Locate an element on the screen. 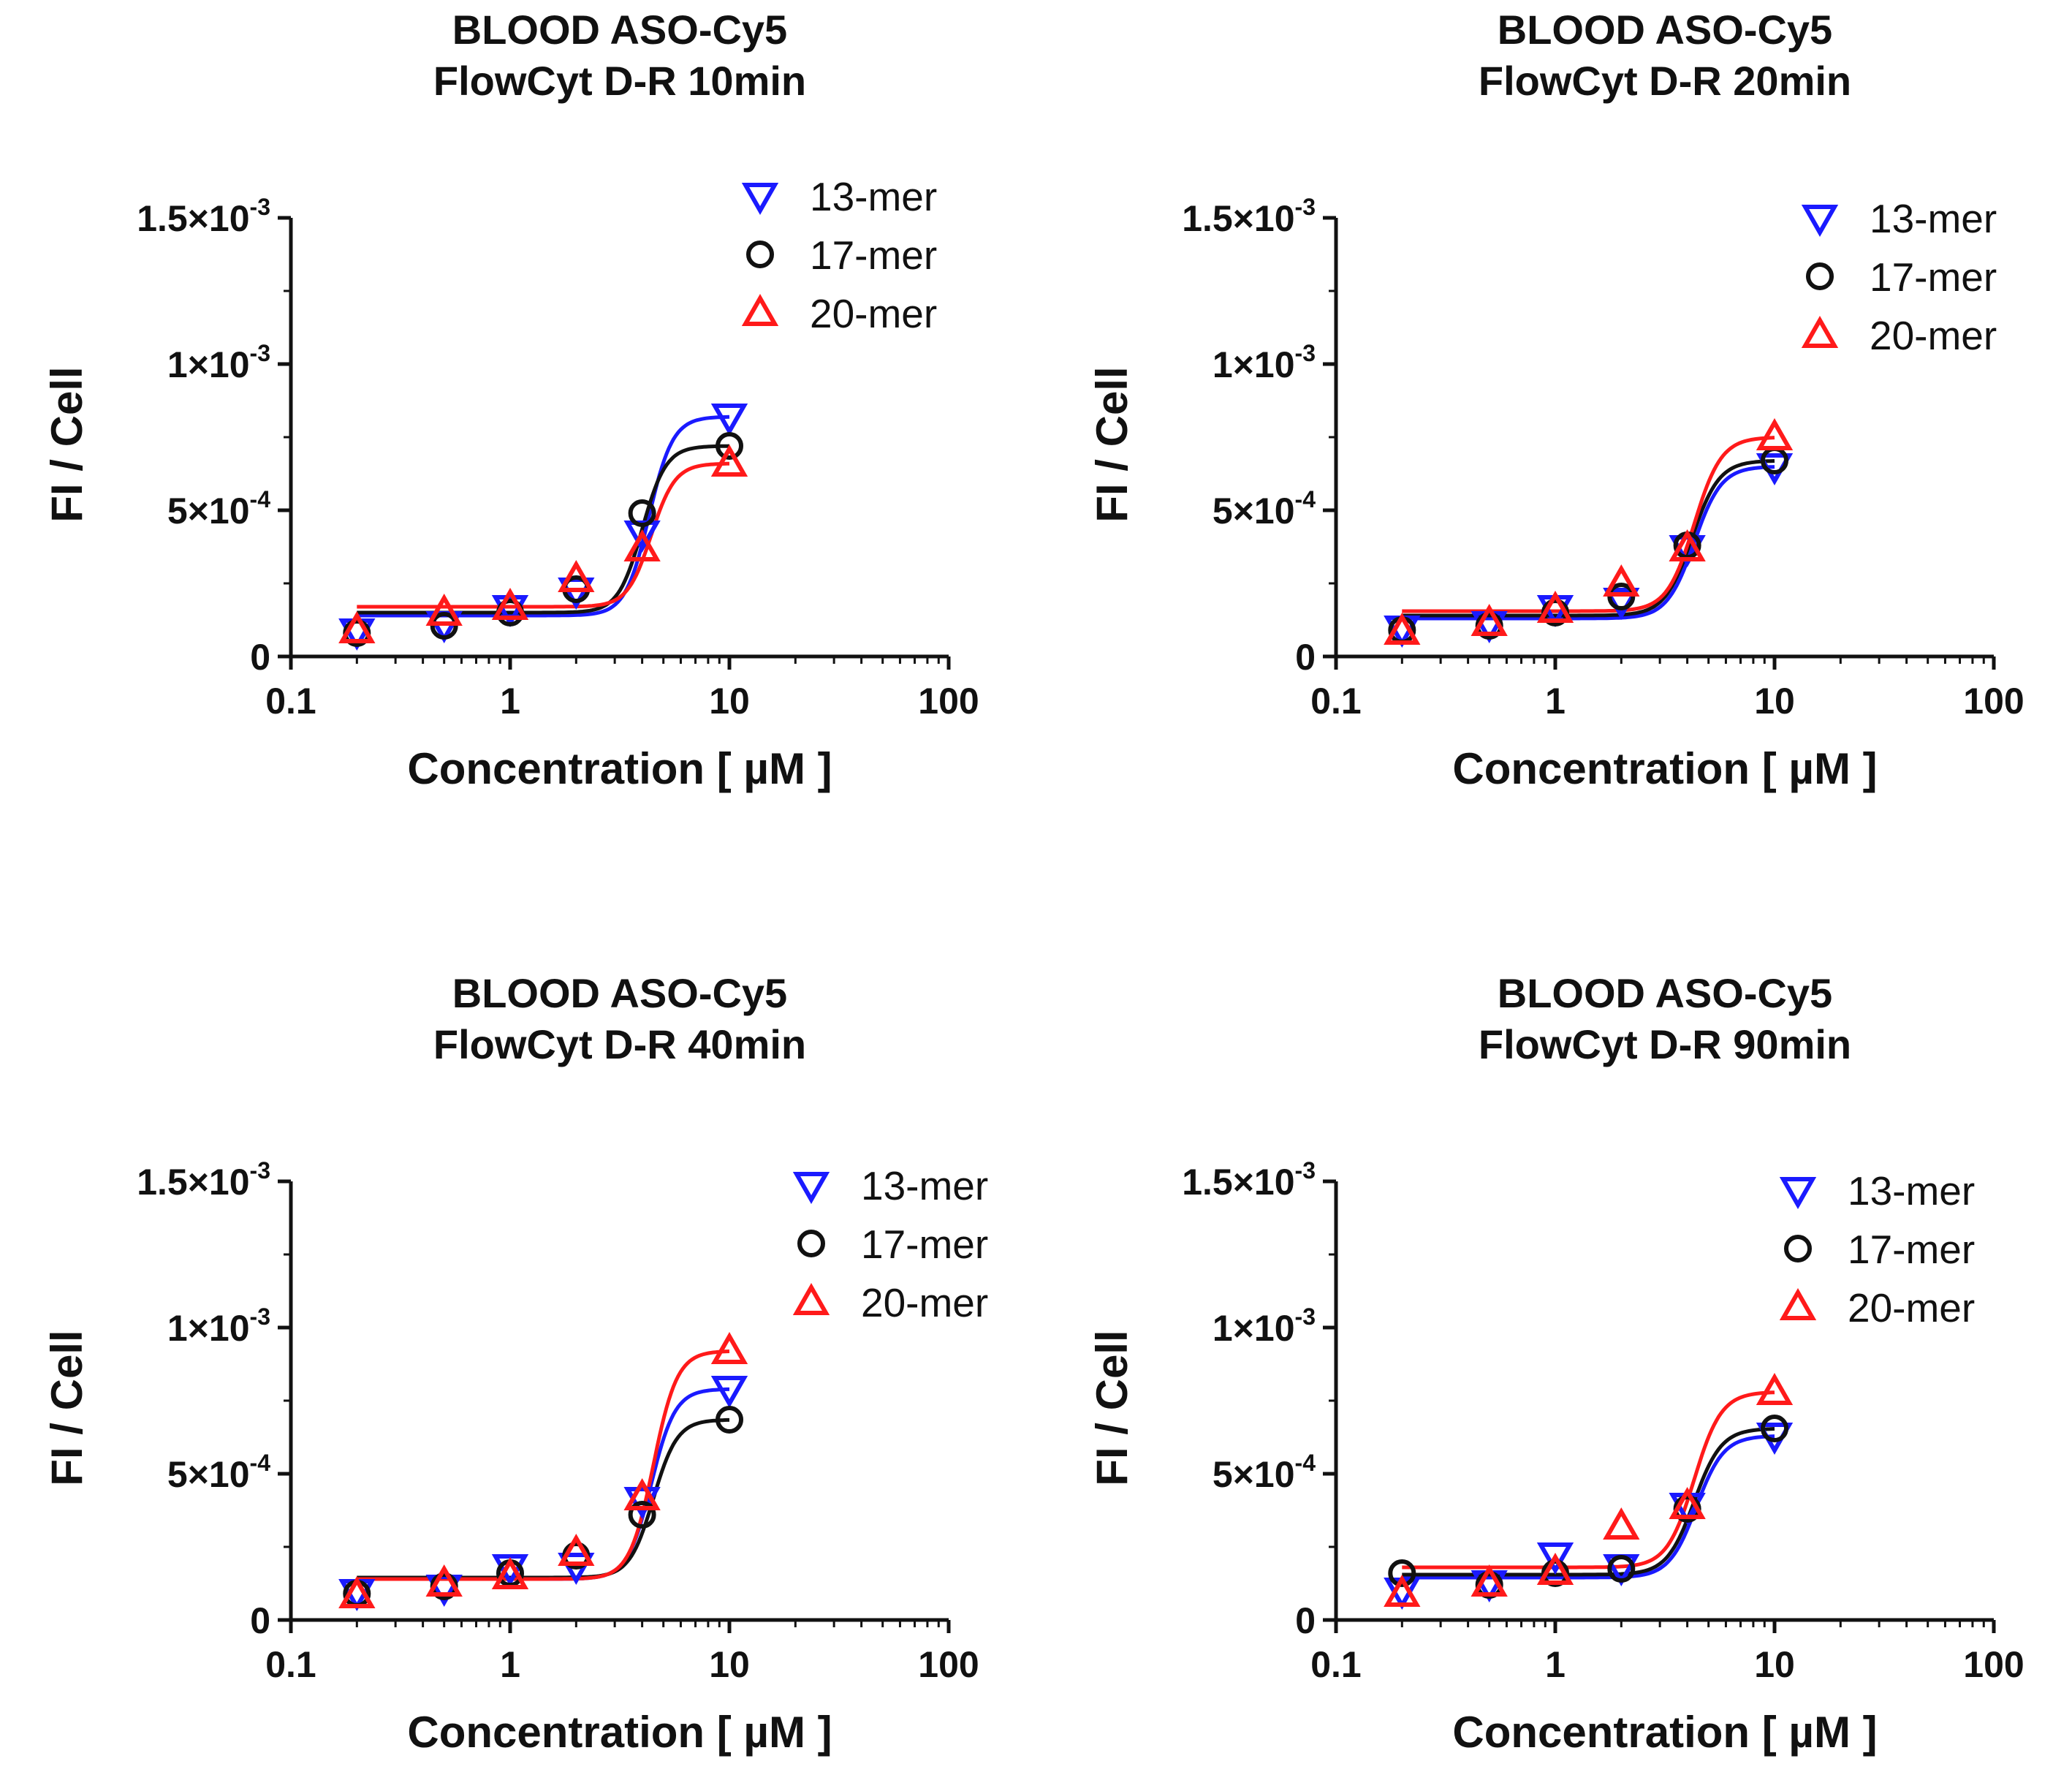 The width and height of the screenshot is (2072, 1783). chart-subtitle: FlowCyt D-R 40min is located at coordinates (619, 1044).